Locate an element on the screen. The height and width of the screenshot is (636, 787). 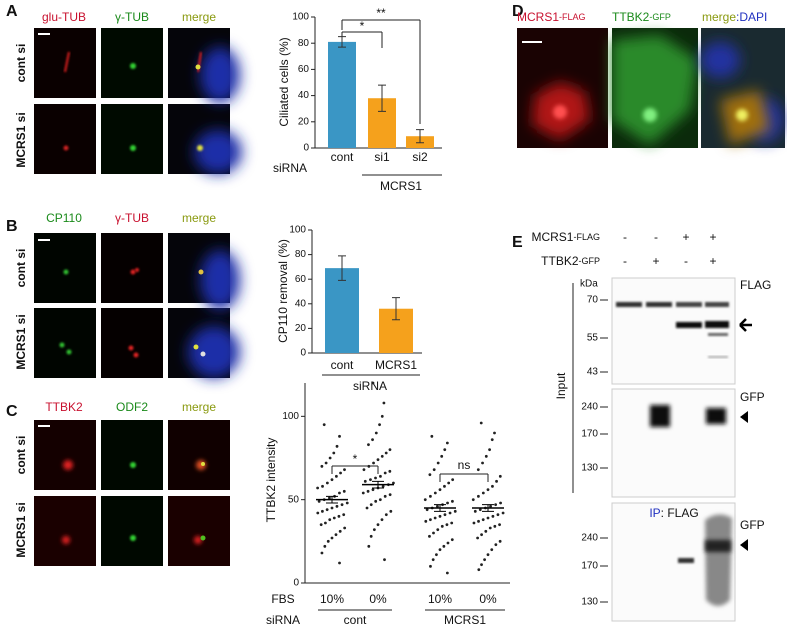
row-label: FBS is located at coordinates (282, 599).